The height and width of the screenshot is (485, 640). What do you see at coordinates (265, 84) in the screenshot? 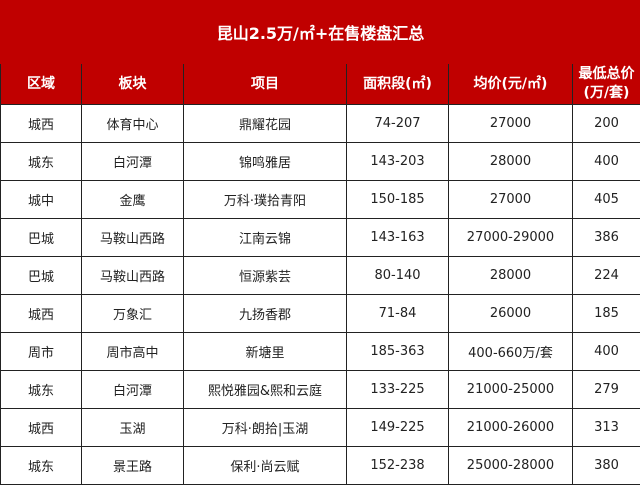
I see `header-project: 项目` at bounding box center [265, 84].